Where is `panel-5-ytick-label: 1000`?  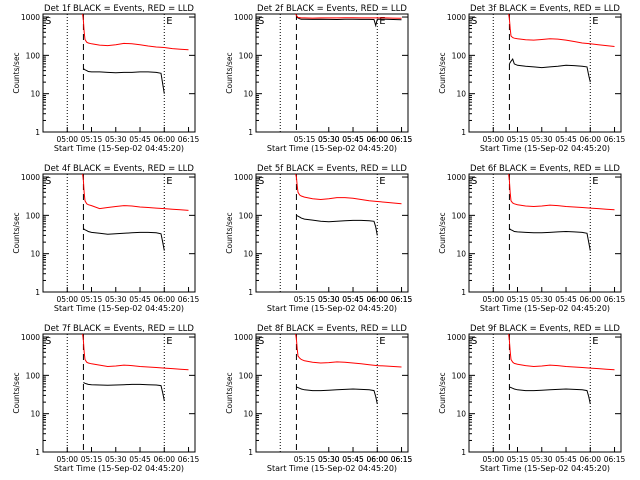
panel-5-ytick-label: 1000 is located at coordinates (243, 177).